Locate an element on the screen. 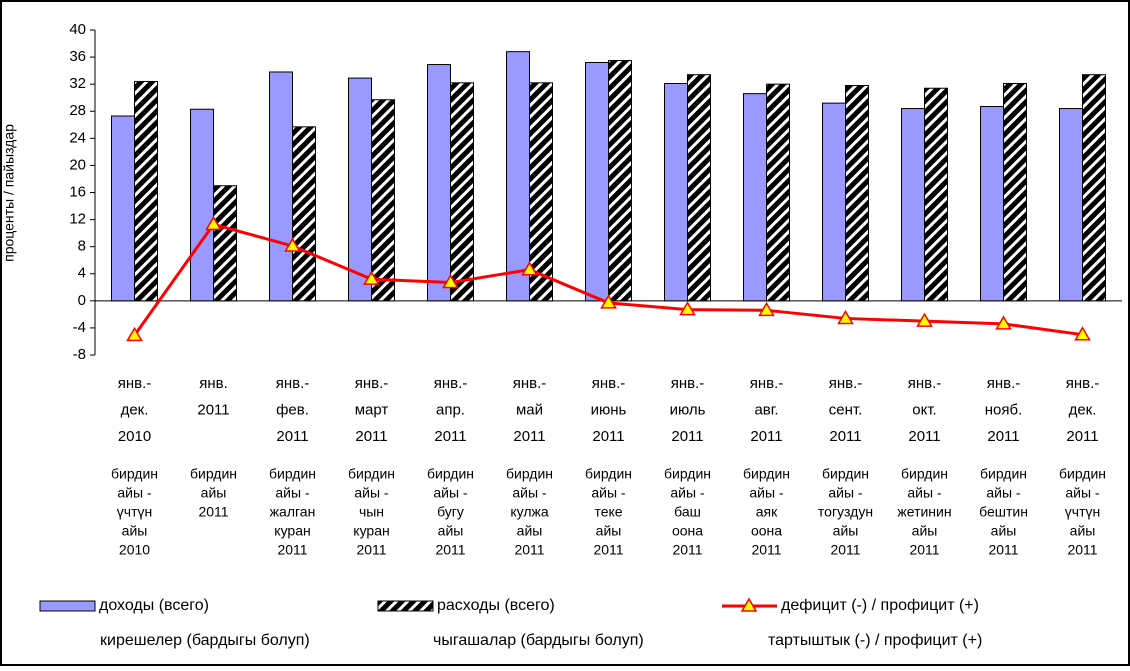  legend-label: расходы (всего) is located at coordinates (496, 605).